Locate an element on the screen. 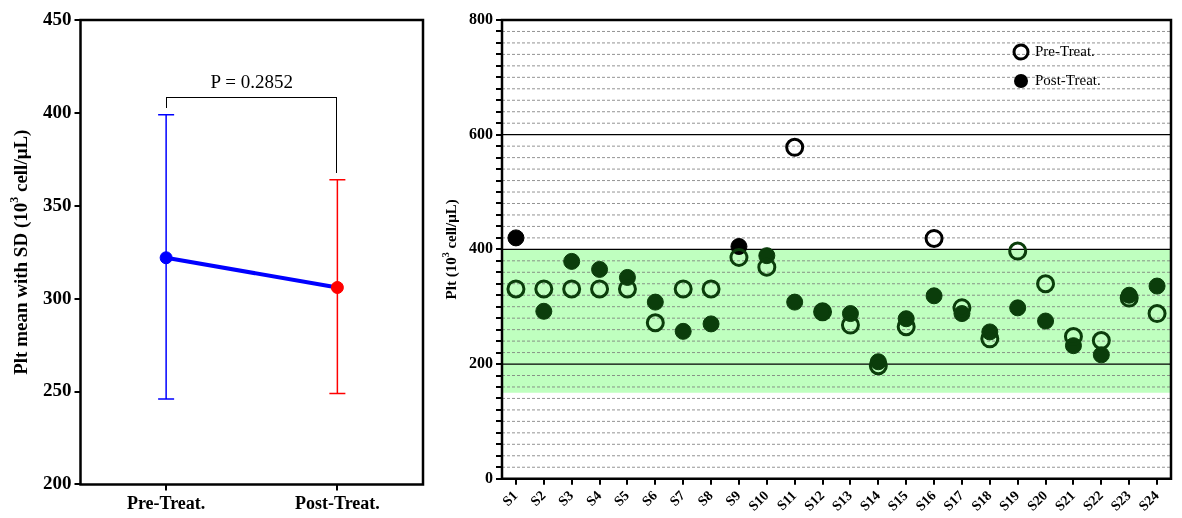  x-tick-label: S2 is located at coordinates (538, 498).